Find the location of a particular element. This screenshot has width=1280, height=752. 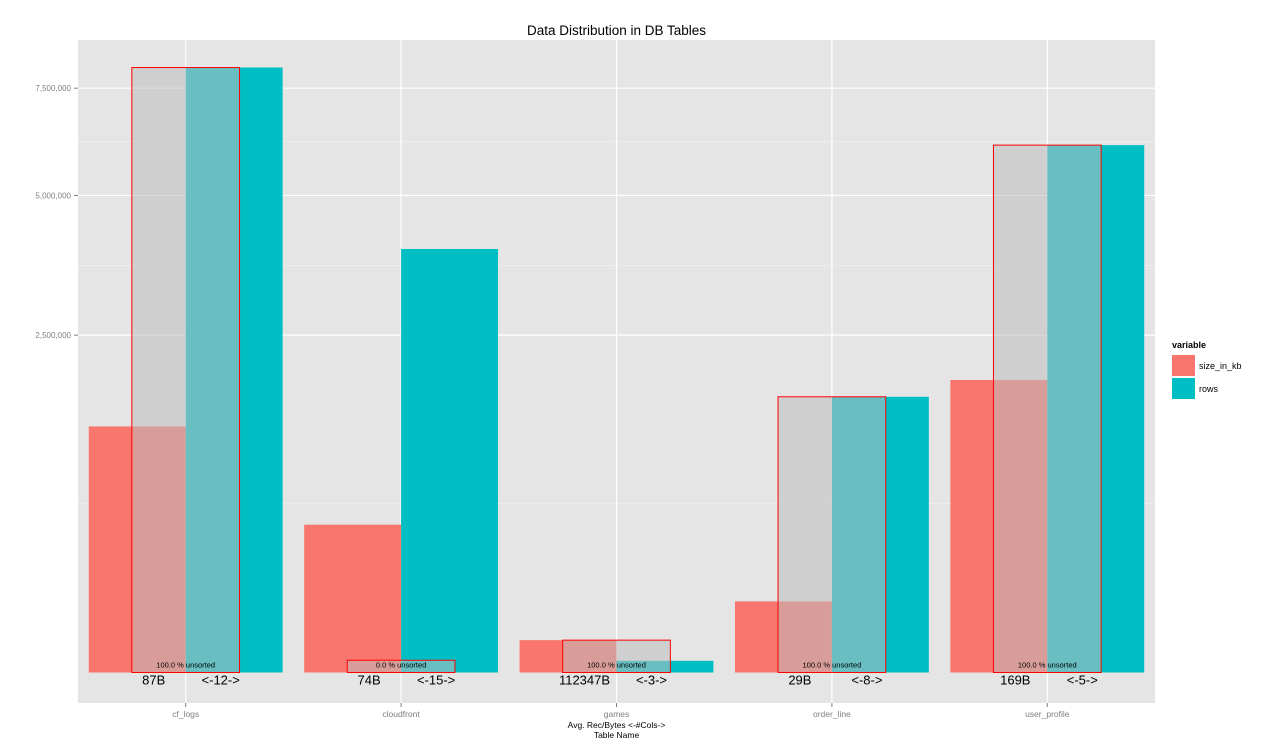

avg-rec-bytes-label: 29B is located at coordinates (799, 680).